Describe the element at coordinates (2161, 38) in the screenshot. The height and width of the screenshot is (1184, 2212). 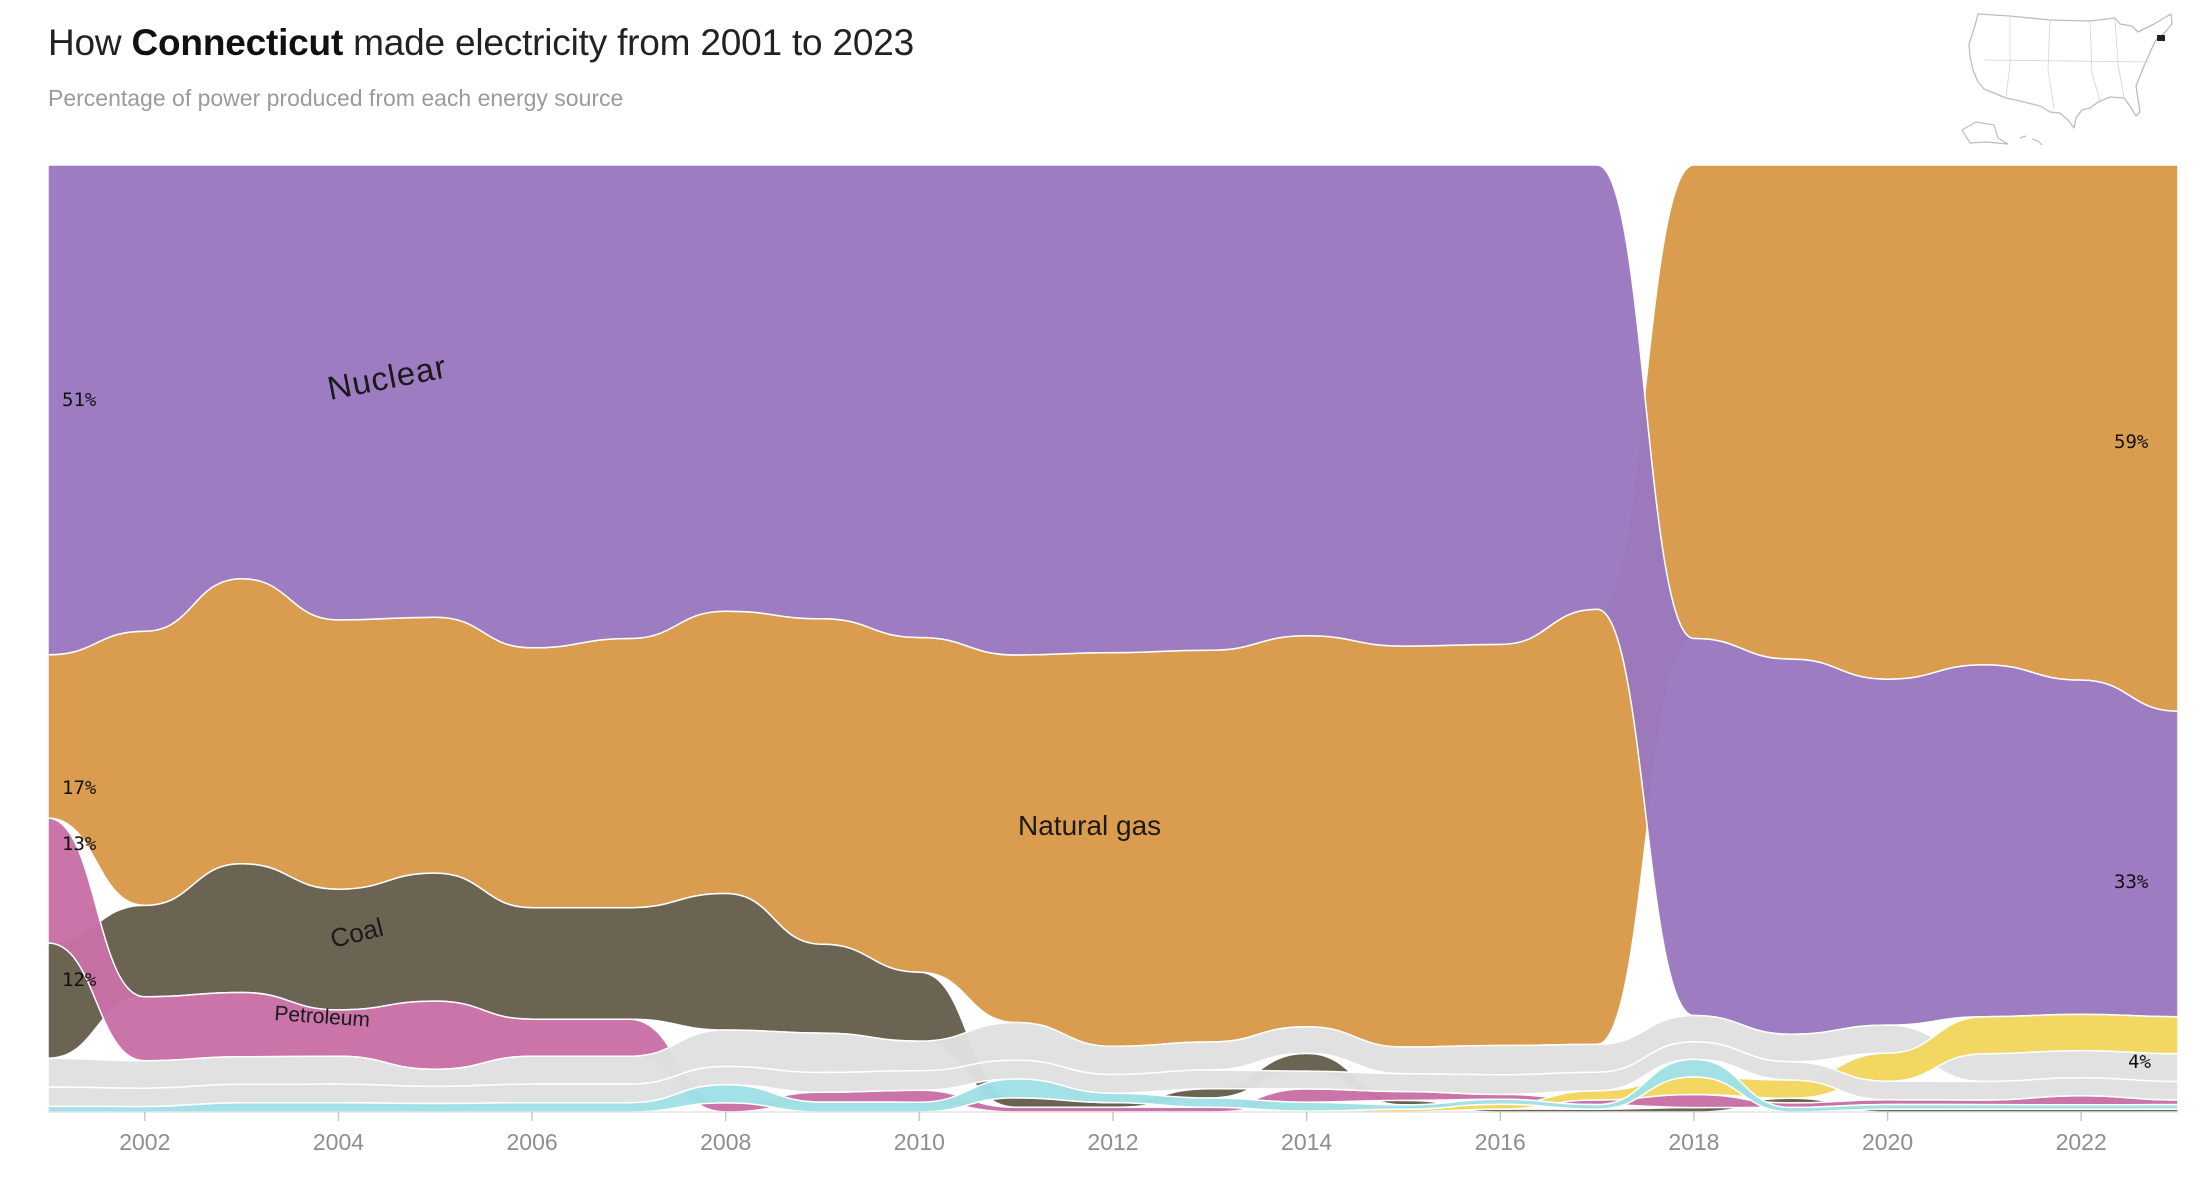
I see `highlighted-state` at that location.